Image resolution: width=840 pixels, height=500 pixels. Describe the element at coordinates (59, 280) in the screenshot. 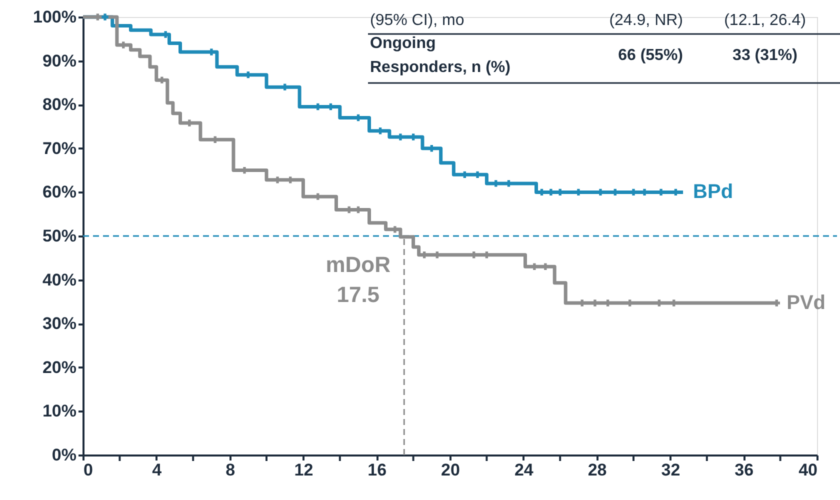

I see `y-tick-label: 40%` at that location.